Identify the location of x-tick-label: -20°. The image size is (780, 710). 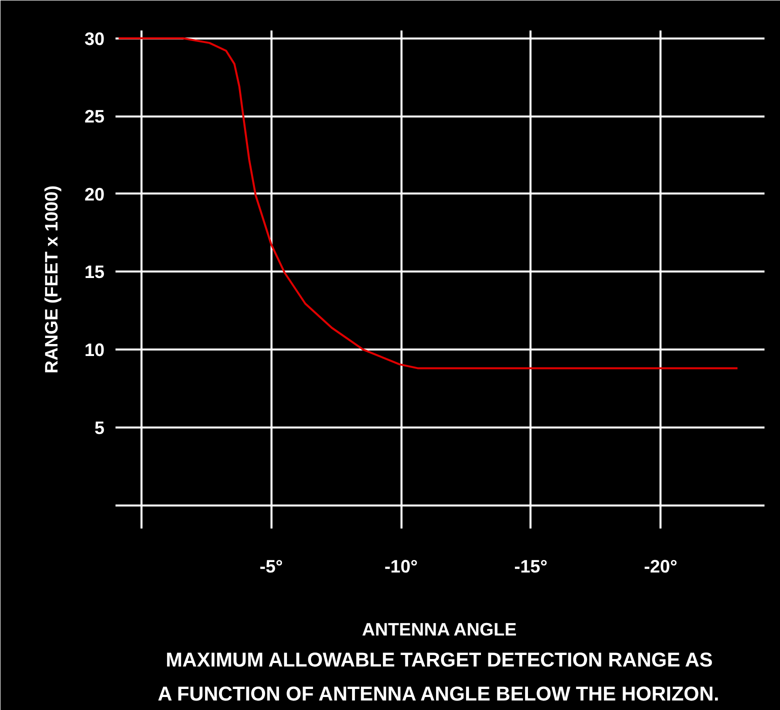
(661, 566).